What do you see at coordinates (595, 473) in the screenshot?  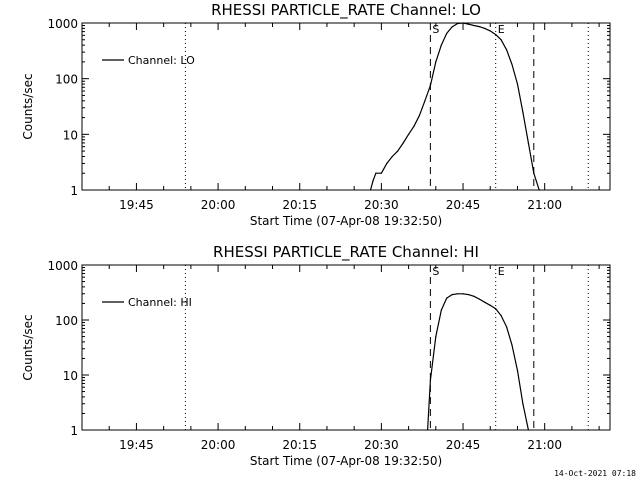 I see `timestamp-label: 14-Oct-2021 07:18` at bounding box center [595, 473].